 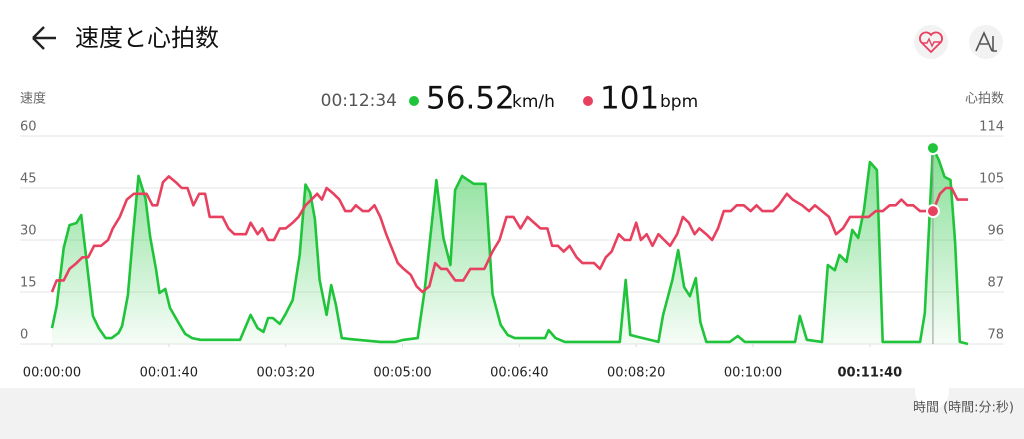 I want to click on y-tick-label: 60, so click(x=28, y=127).